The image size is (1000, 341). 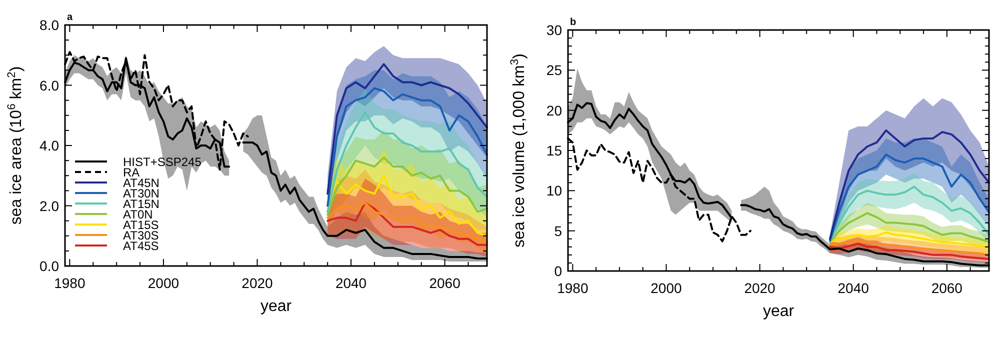 I want to click on y-tick-label: 15, so click(x=554, y=150).